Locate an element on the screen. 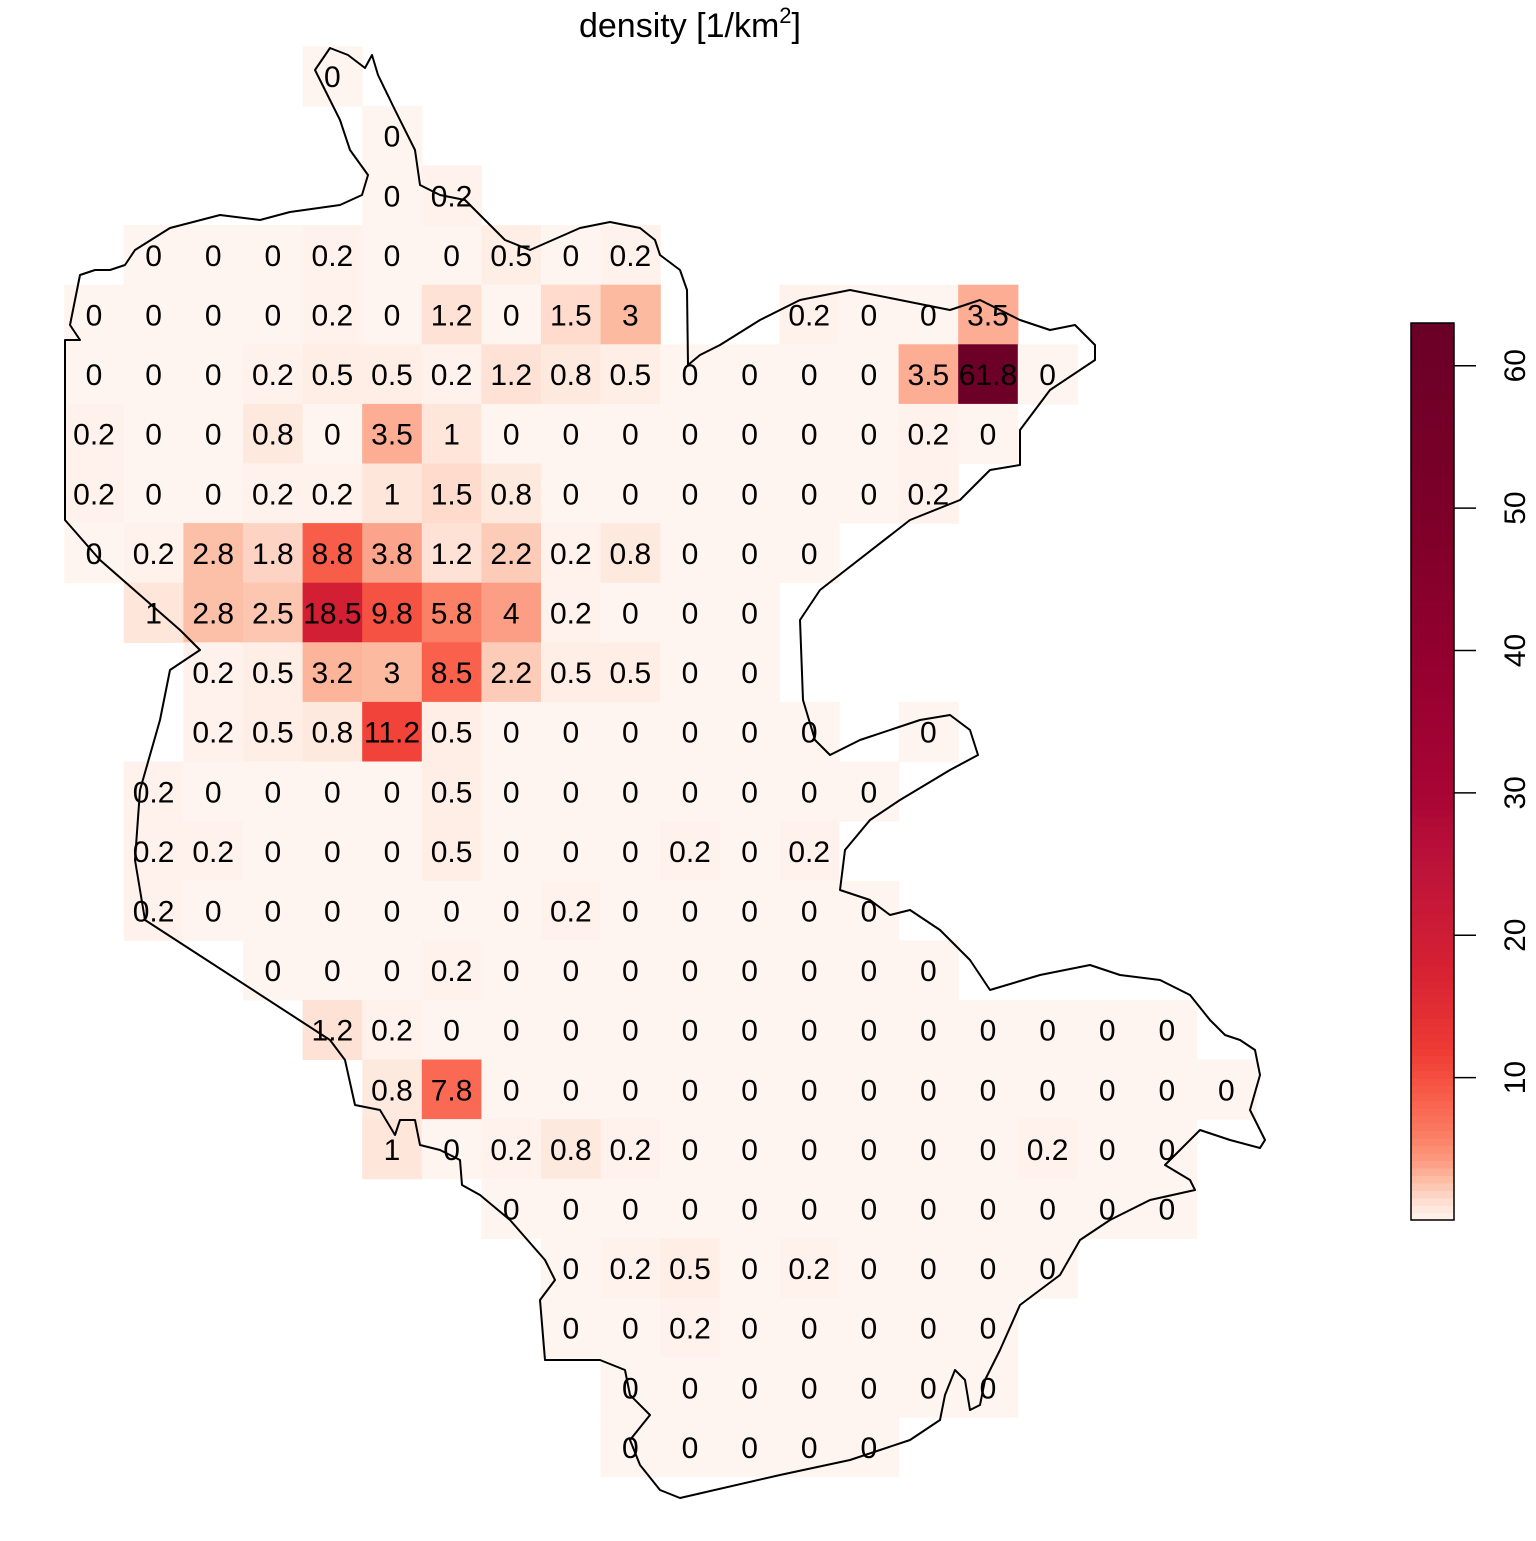  cell-value-label: 8.8 is located at coordinates (333, 554).